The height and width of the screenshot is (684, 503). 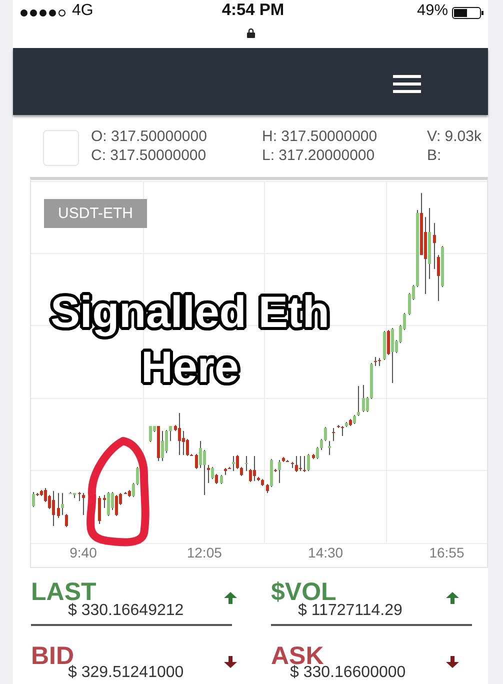 What do you see at coordinates (434, 155) in the screenshot?
I see `text: B:` at bounding box center [434, 155].